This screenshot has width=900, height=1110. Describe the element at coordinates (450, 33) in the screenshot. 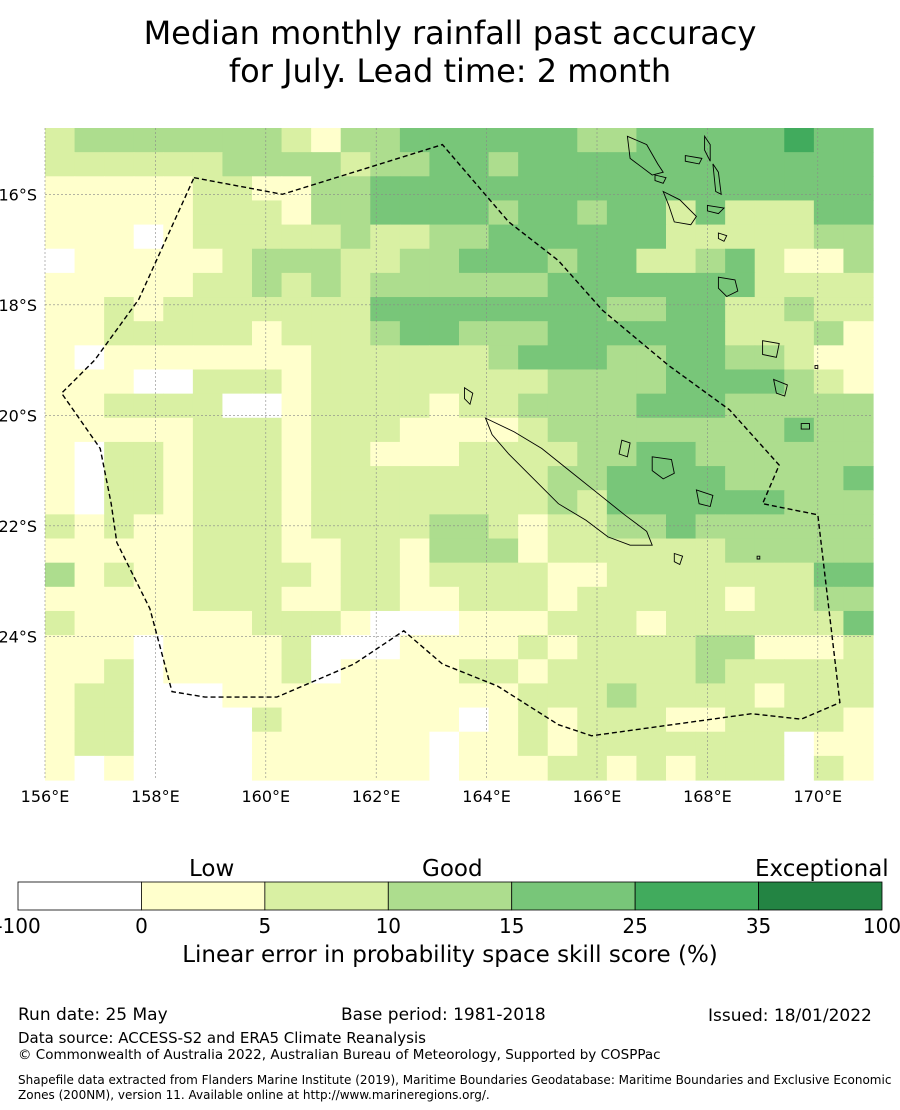

I see `map-title-line-1: Median monthly rainfall past accuracy` at that location.